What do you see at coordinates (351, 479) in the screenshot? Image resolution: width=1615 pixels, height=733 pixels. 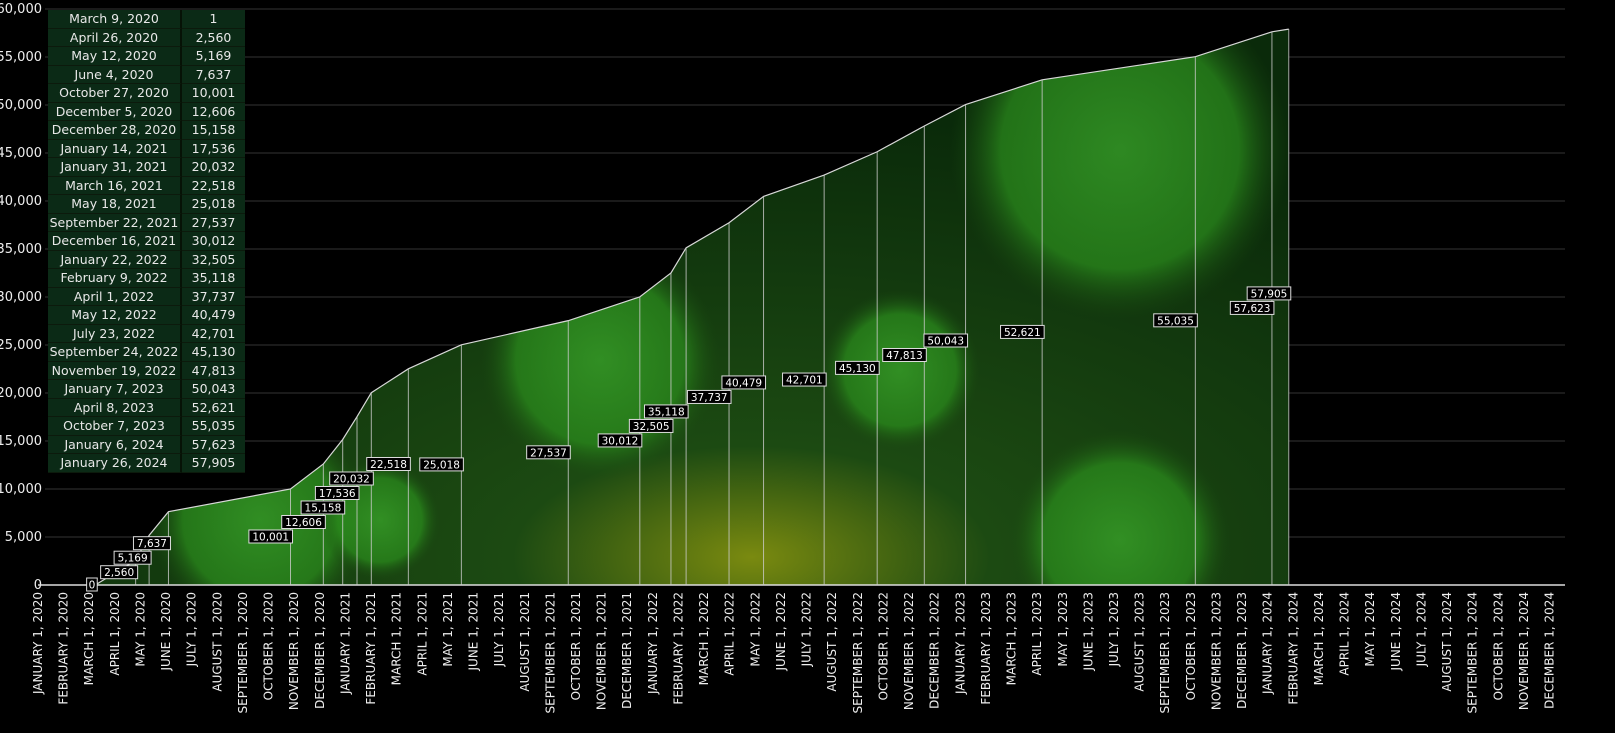 I see `data-label: 20,032` at bounding box center [351, 479].